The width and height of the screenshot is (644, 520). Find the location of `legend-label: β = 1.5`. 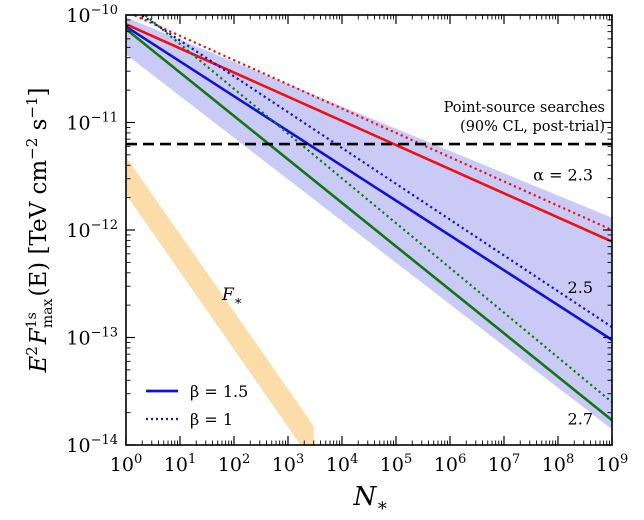

legend-label: β = 1.5 is located at coordinates (219, 391).